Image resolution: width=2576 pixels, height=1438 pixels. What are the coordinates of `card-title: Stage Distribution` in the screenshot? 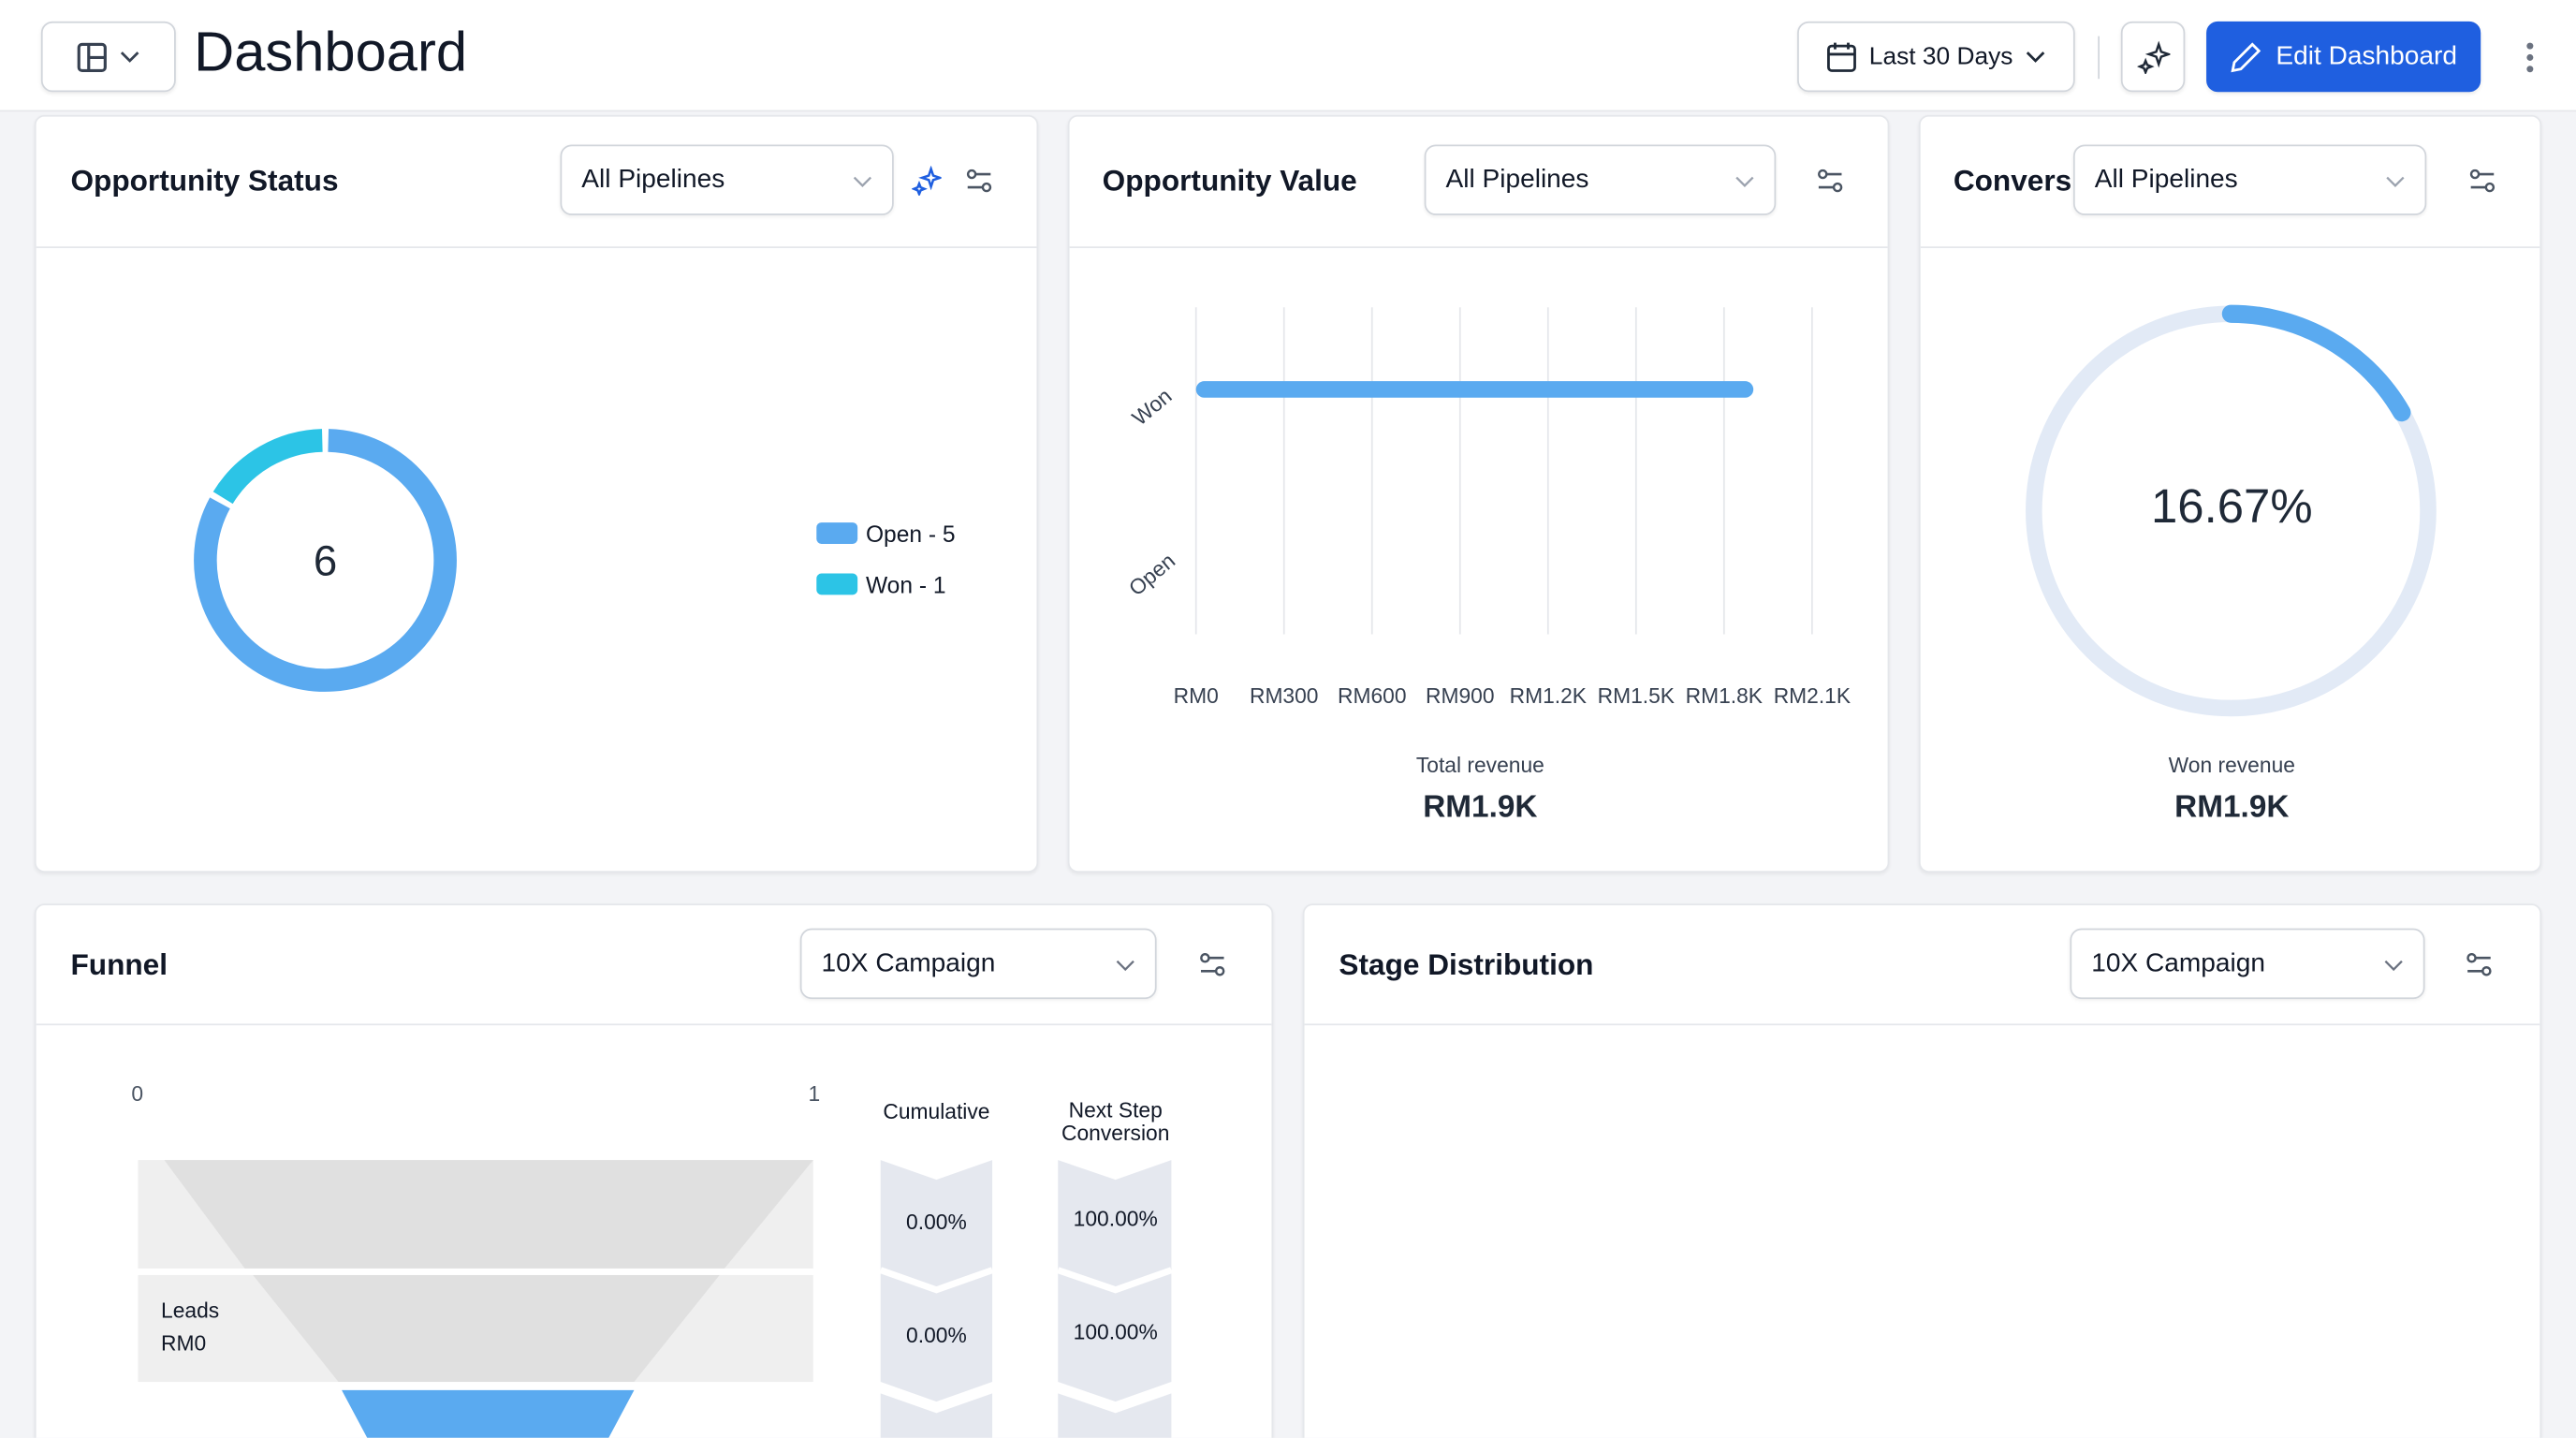 It's located at (1466, 964).